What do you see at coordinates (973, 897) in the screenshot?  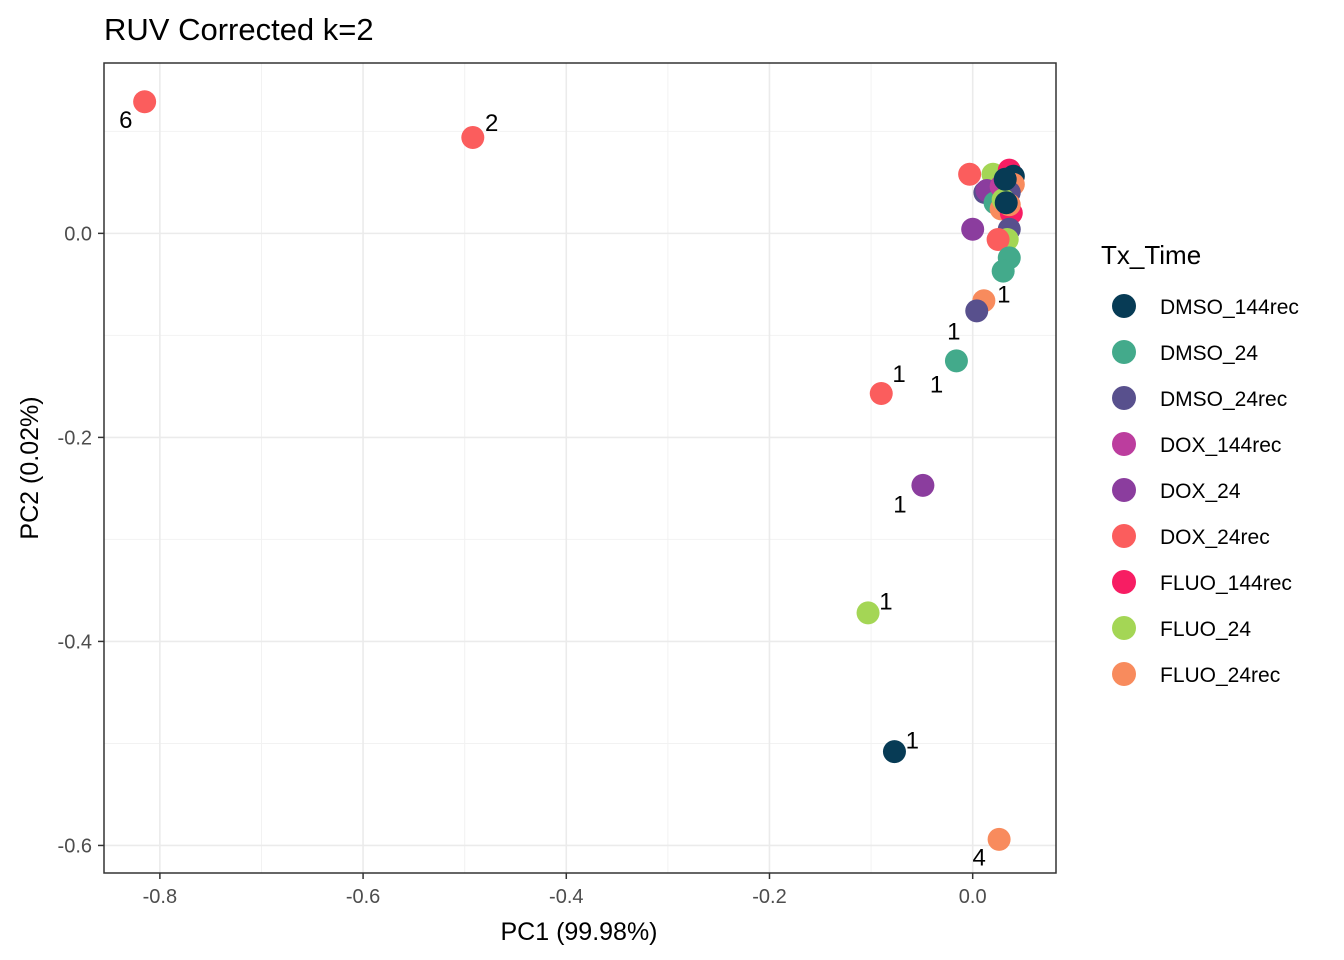 I see `x-tick-label: 0.0` at bounding box center [973, 897].